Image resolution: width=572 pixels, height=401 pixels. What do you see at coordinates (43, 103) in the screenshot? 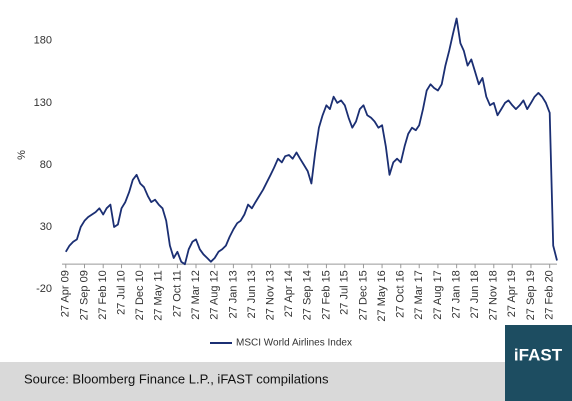
I see `y-tick-label: 130` at bounding box center [43, 103].